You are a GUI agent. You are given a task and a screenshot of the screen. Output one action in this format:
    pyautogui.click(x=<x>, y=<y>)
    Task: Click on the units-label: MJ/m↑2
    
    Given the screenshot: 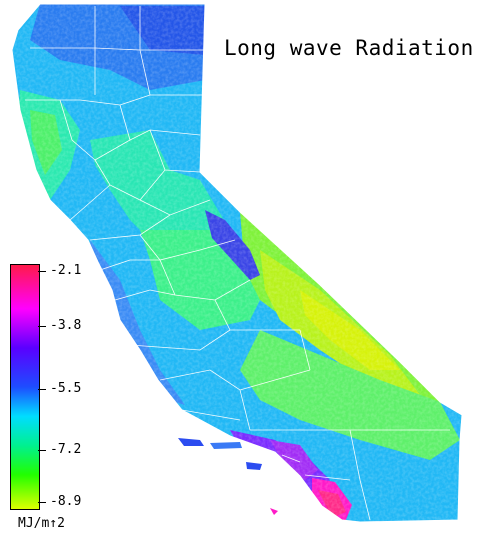 What is the action you would take?
    pyautogui.click(x=41, y=523)
    